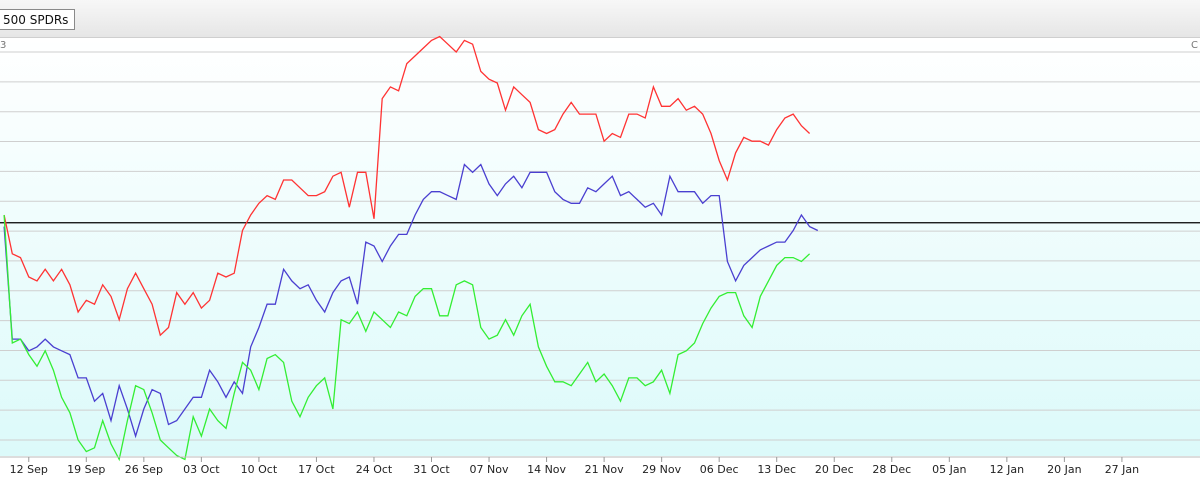 This screenshot has height=484, width=1200. Describe the element at coordinates (316, 469) in the screenshot. I see `x-tick-label: 17 Oct` at that location.